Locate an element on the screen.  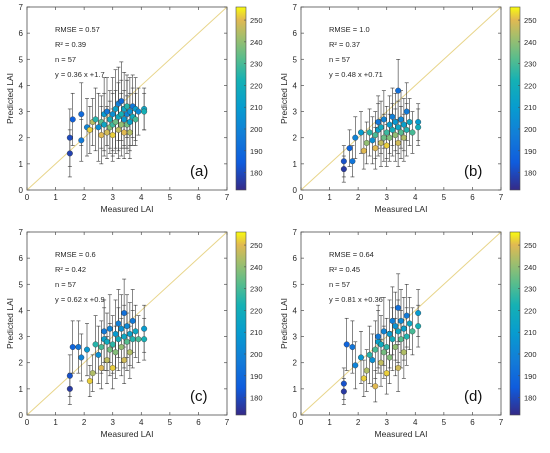
stats-line-2: R² = 0.42 is located at coordinates (70, 269).